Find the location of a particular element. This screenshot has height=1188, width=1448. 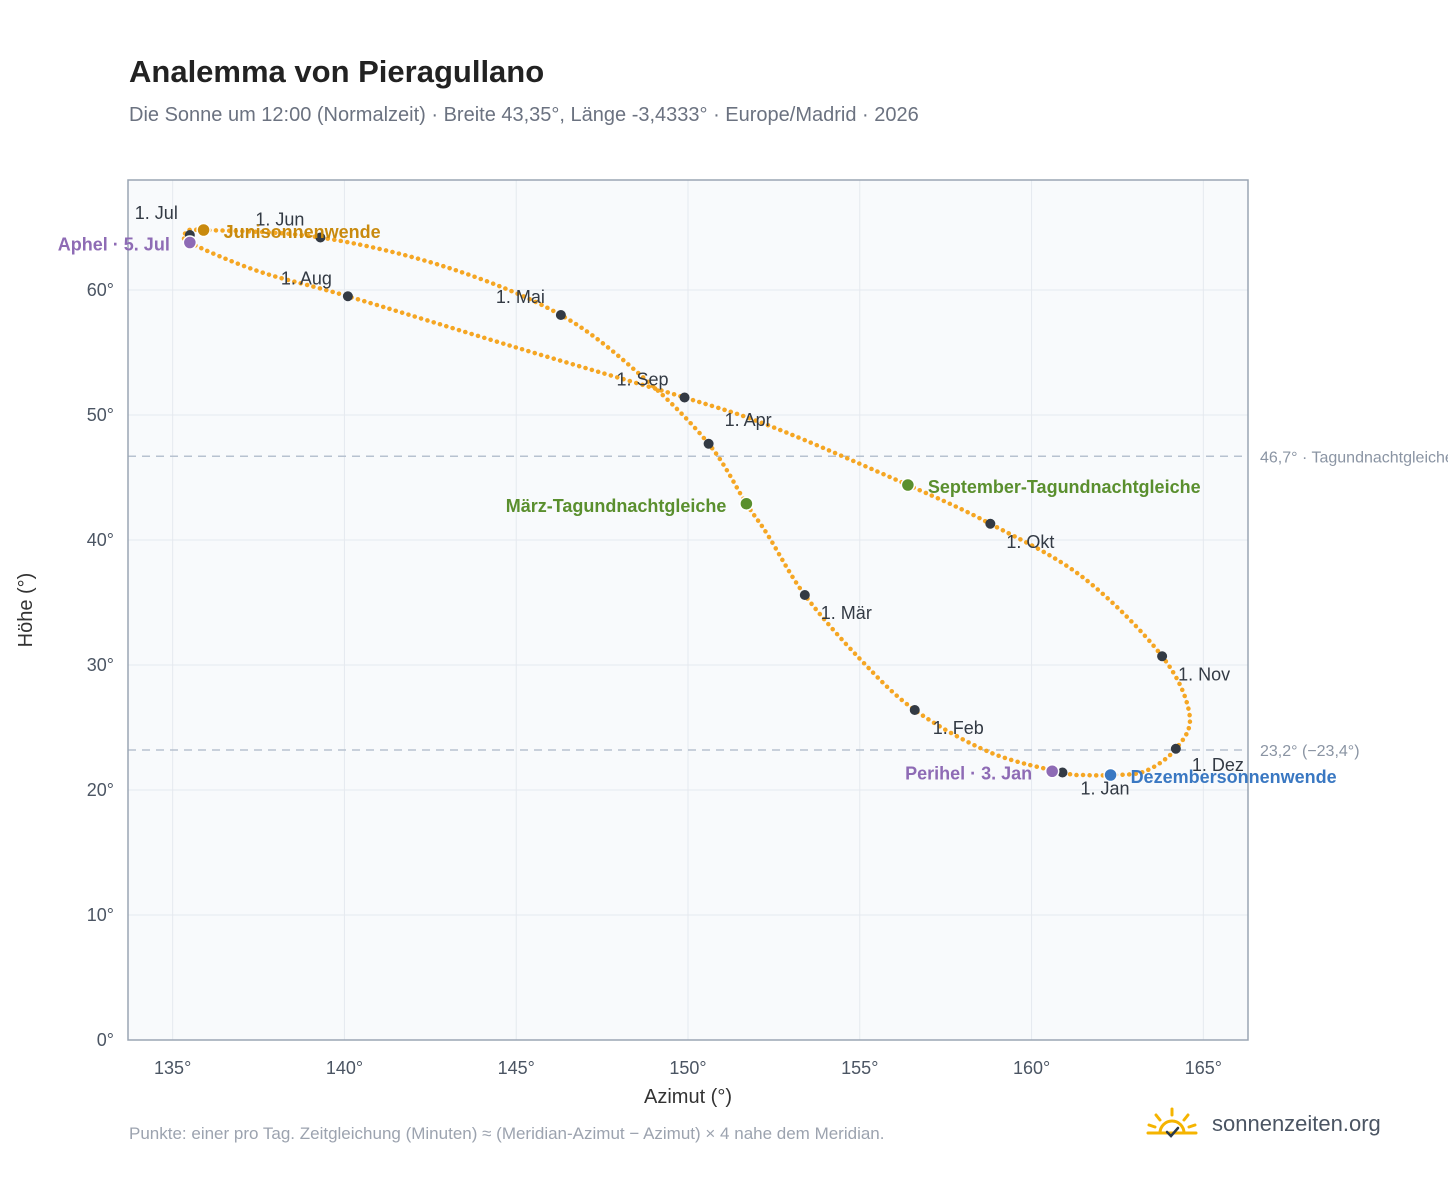

x-tick-label: 145° is located at coordinates (516, 1068).